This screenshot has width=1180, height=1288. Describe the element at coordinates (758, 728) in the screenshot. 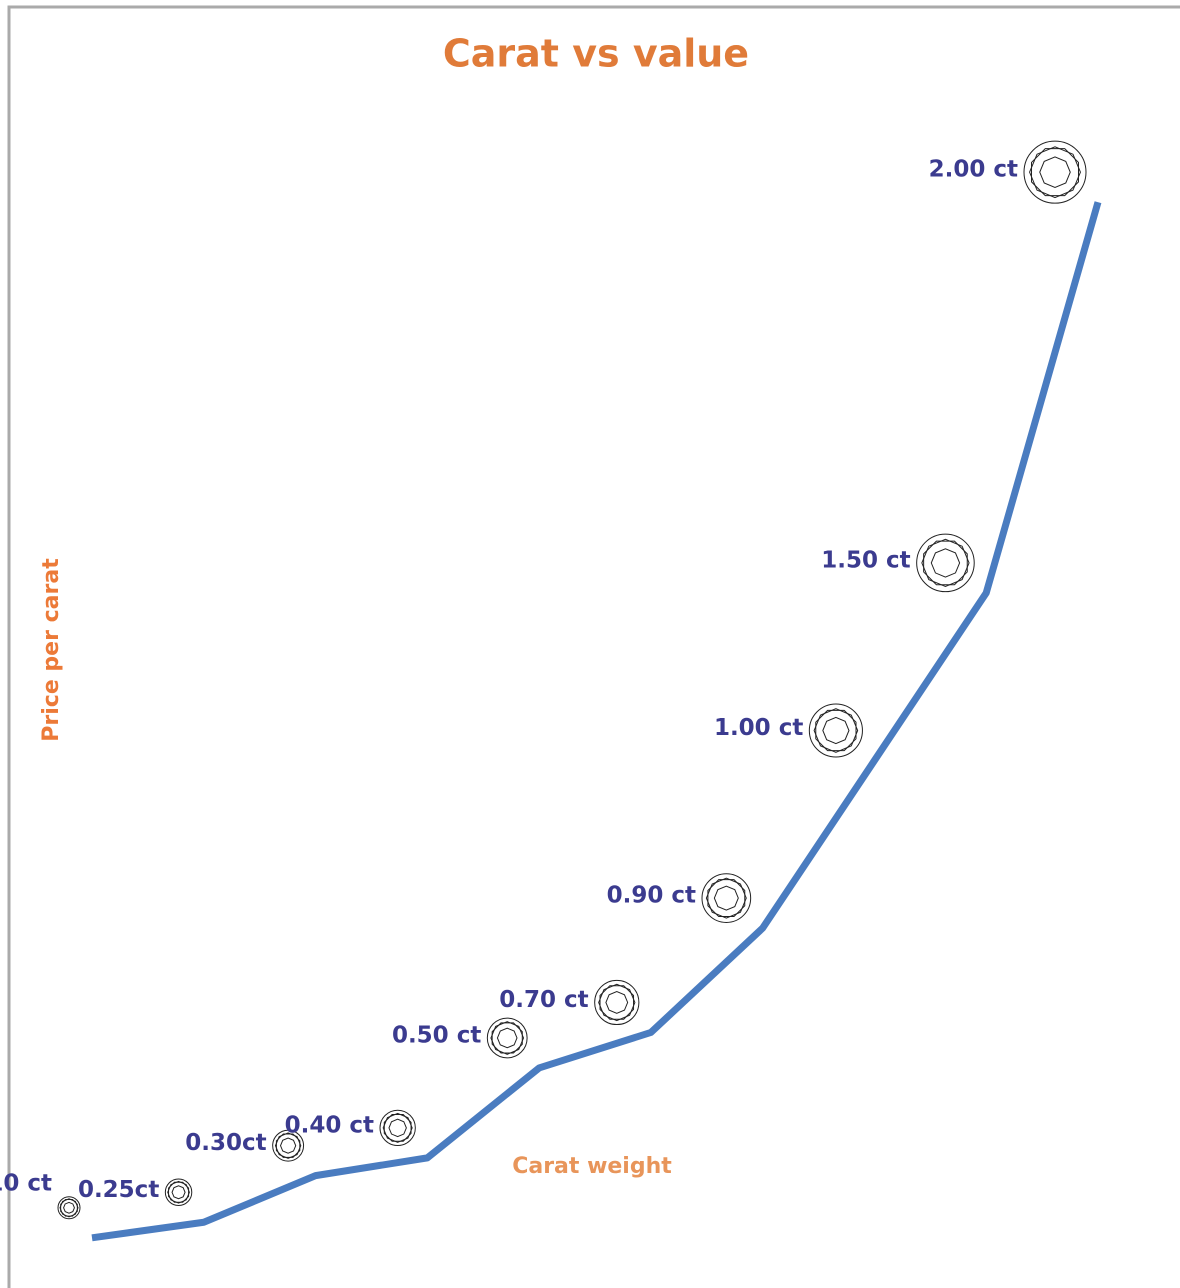

I see `category-label: 1.00 ct` at that location.